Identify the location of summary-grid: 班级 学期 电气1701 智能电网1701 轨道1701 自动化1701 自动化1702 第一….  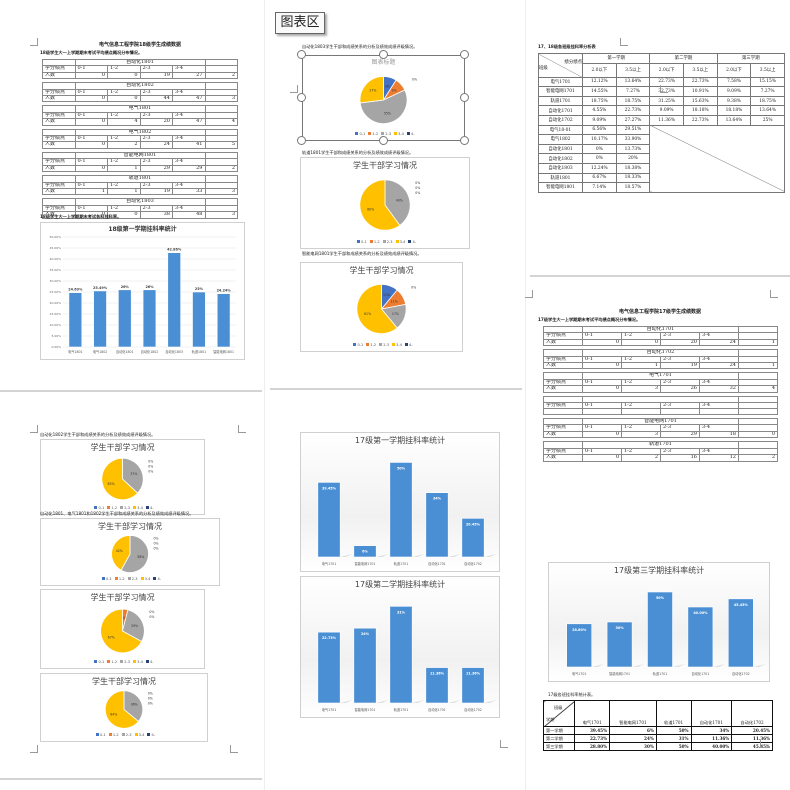
(657, 725).